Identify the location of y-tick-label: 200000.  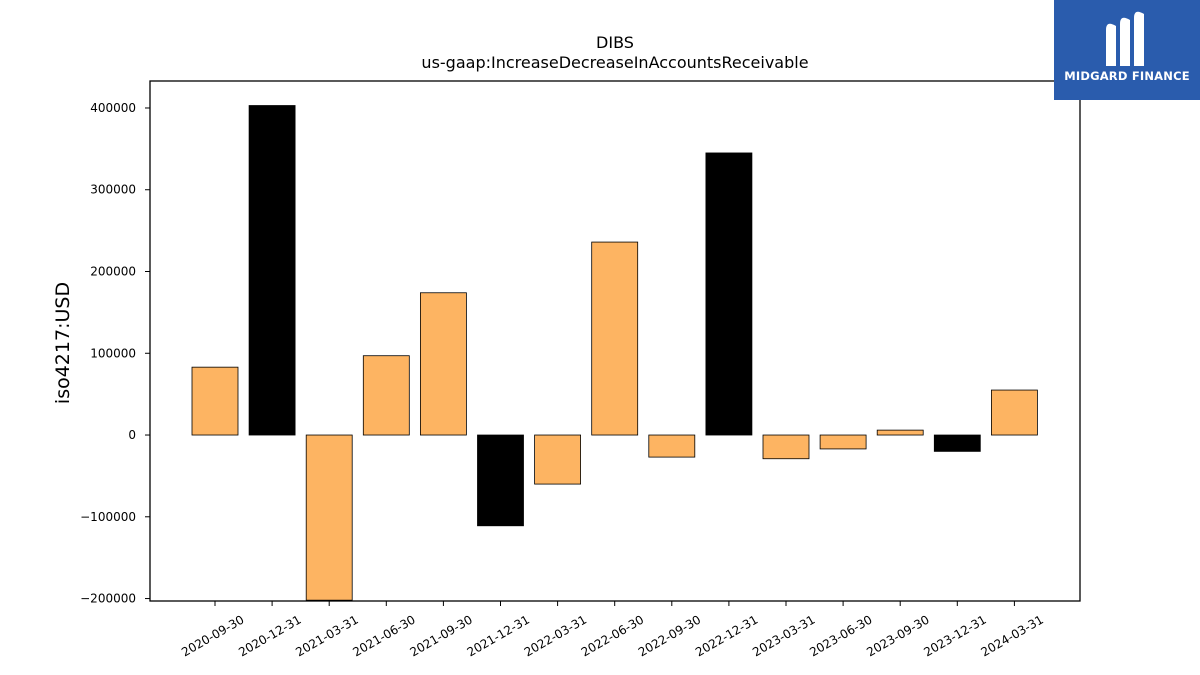
(113, 272).